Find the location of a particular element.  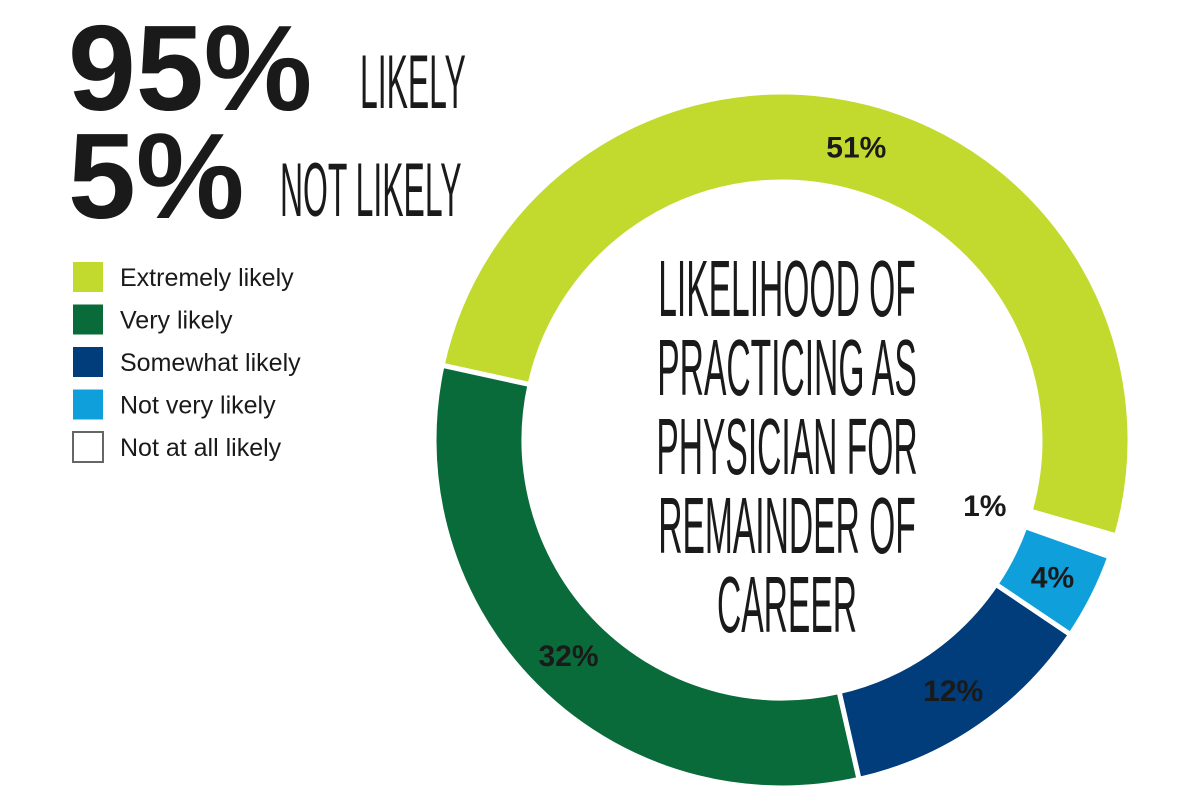

headline-text: LIKELY is located at coordinates (413, 82).